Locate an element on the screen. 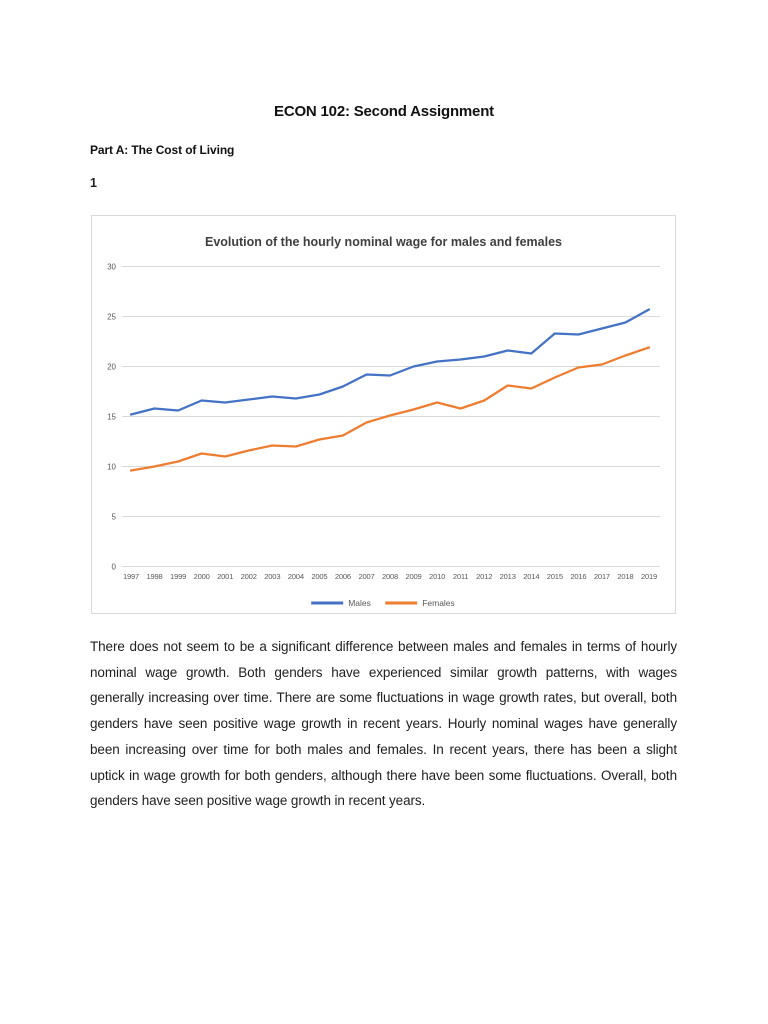 Image resolution: width=768 pixels, height=1024 pixels. y-axis-tick-label: 5 is located at coordinates (114, 516).